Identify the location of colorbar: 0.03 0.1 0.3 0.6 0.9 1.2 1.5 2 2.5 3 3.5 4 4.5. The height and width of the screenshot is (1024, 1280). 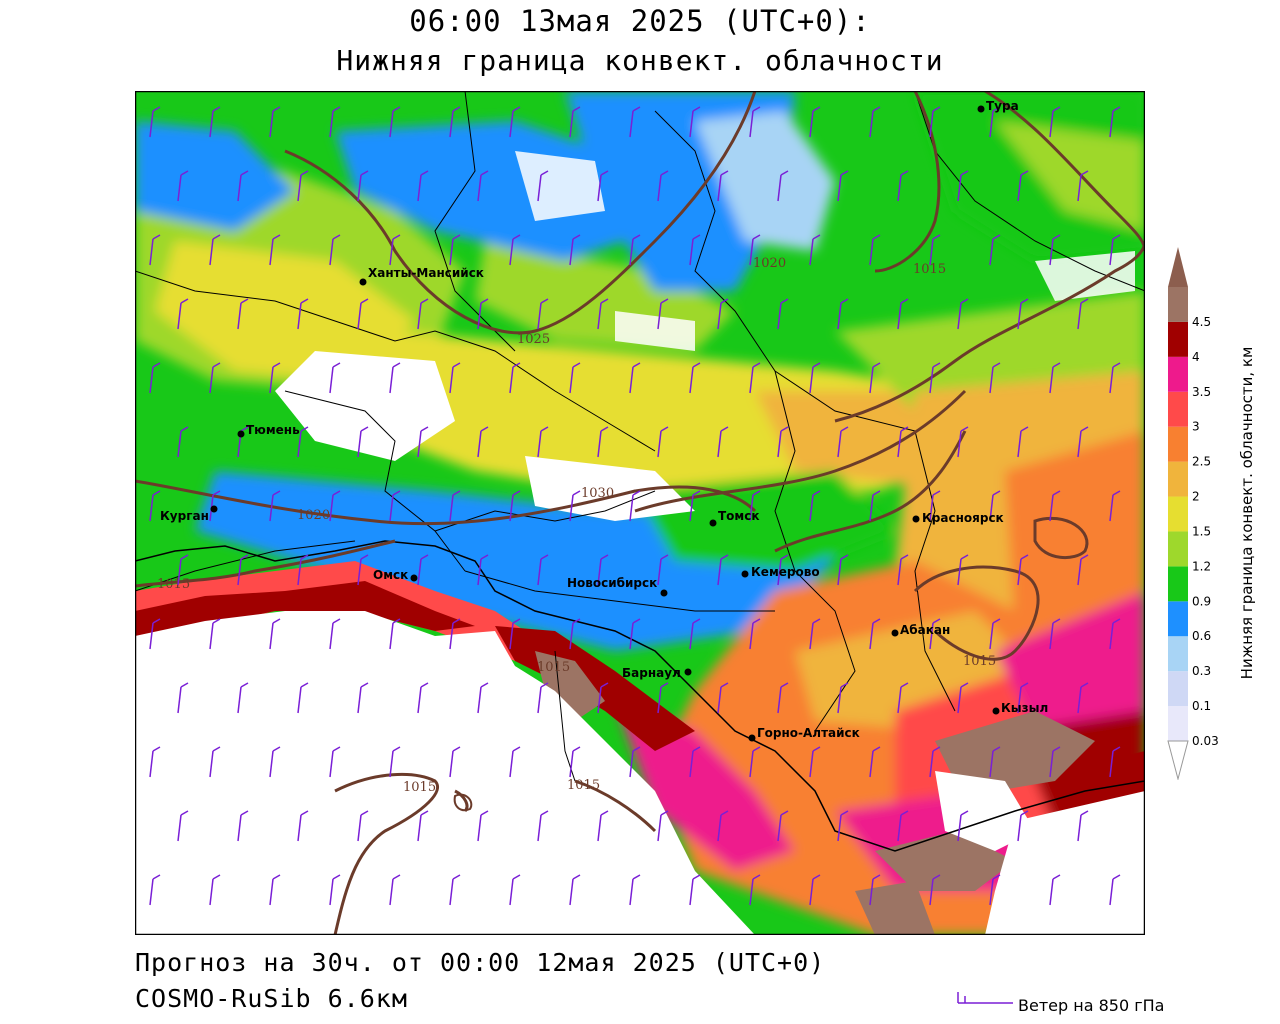
(1193, 513).